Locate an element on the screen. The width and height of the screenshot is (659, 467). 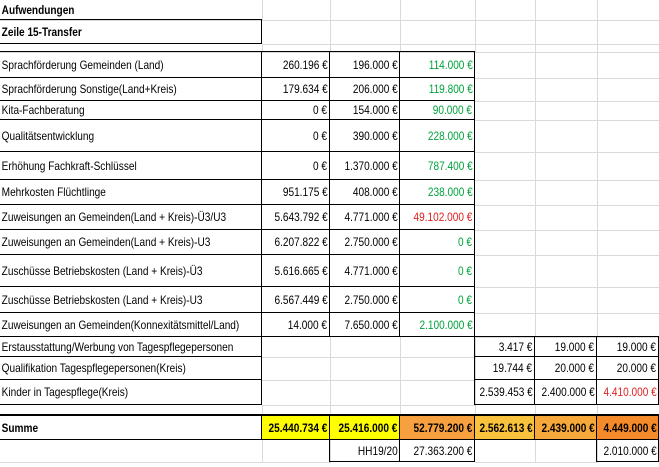
cell-text: 228.000 € is located at coordinates (450, 135).